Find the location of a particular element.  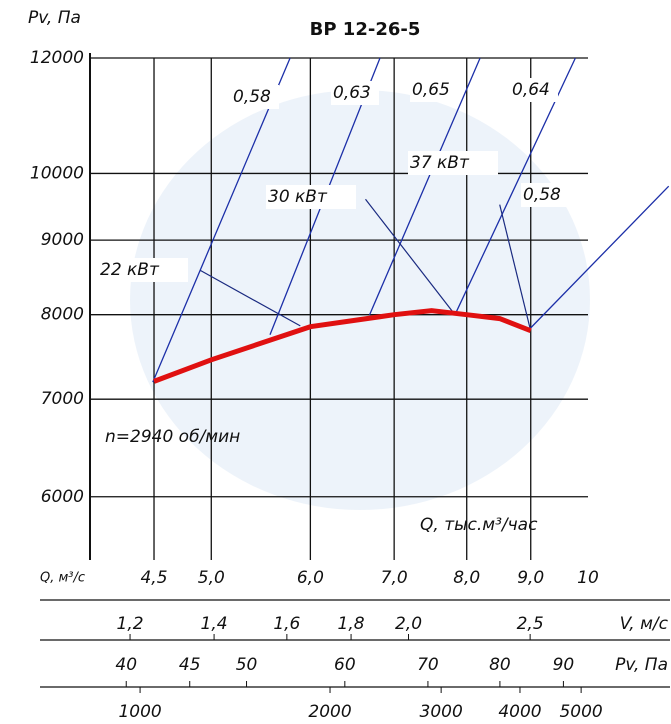

y-tick-label: 10000 is located at coordinates (57, 173).